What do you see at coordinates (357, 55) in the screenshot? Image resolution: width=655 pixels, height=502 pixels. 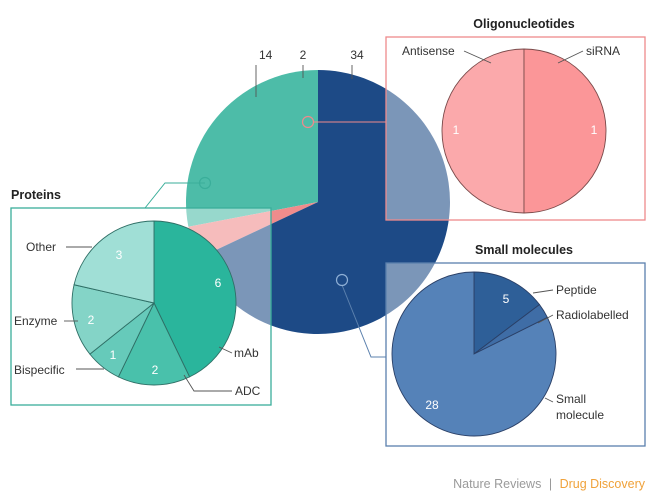 I see `main-small-molecules-value: 34` at bounding box center [357, 55].